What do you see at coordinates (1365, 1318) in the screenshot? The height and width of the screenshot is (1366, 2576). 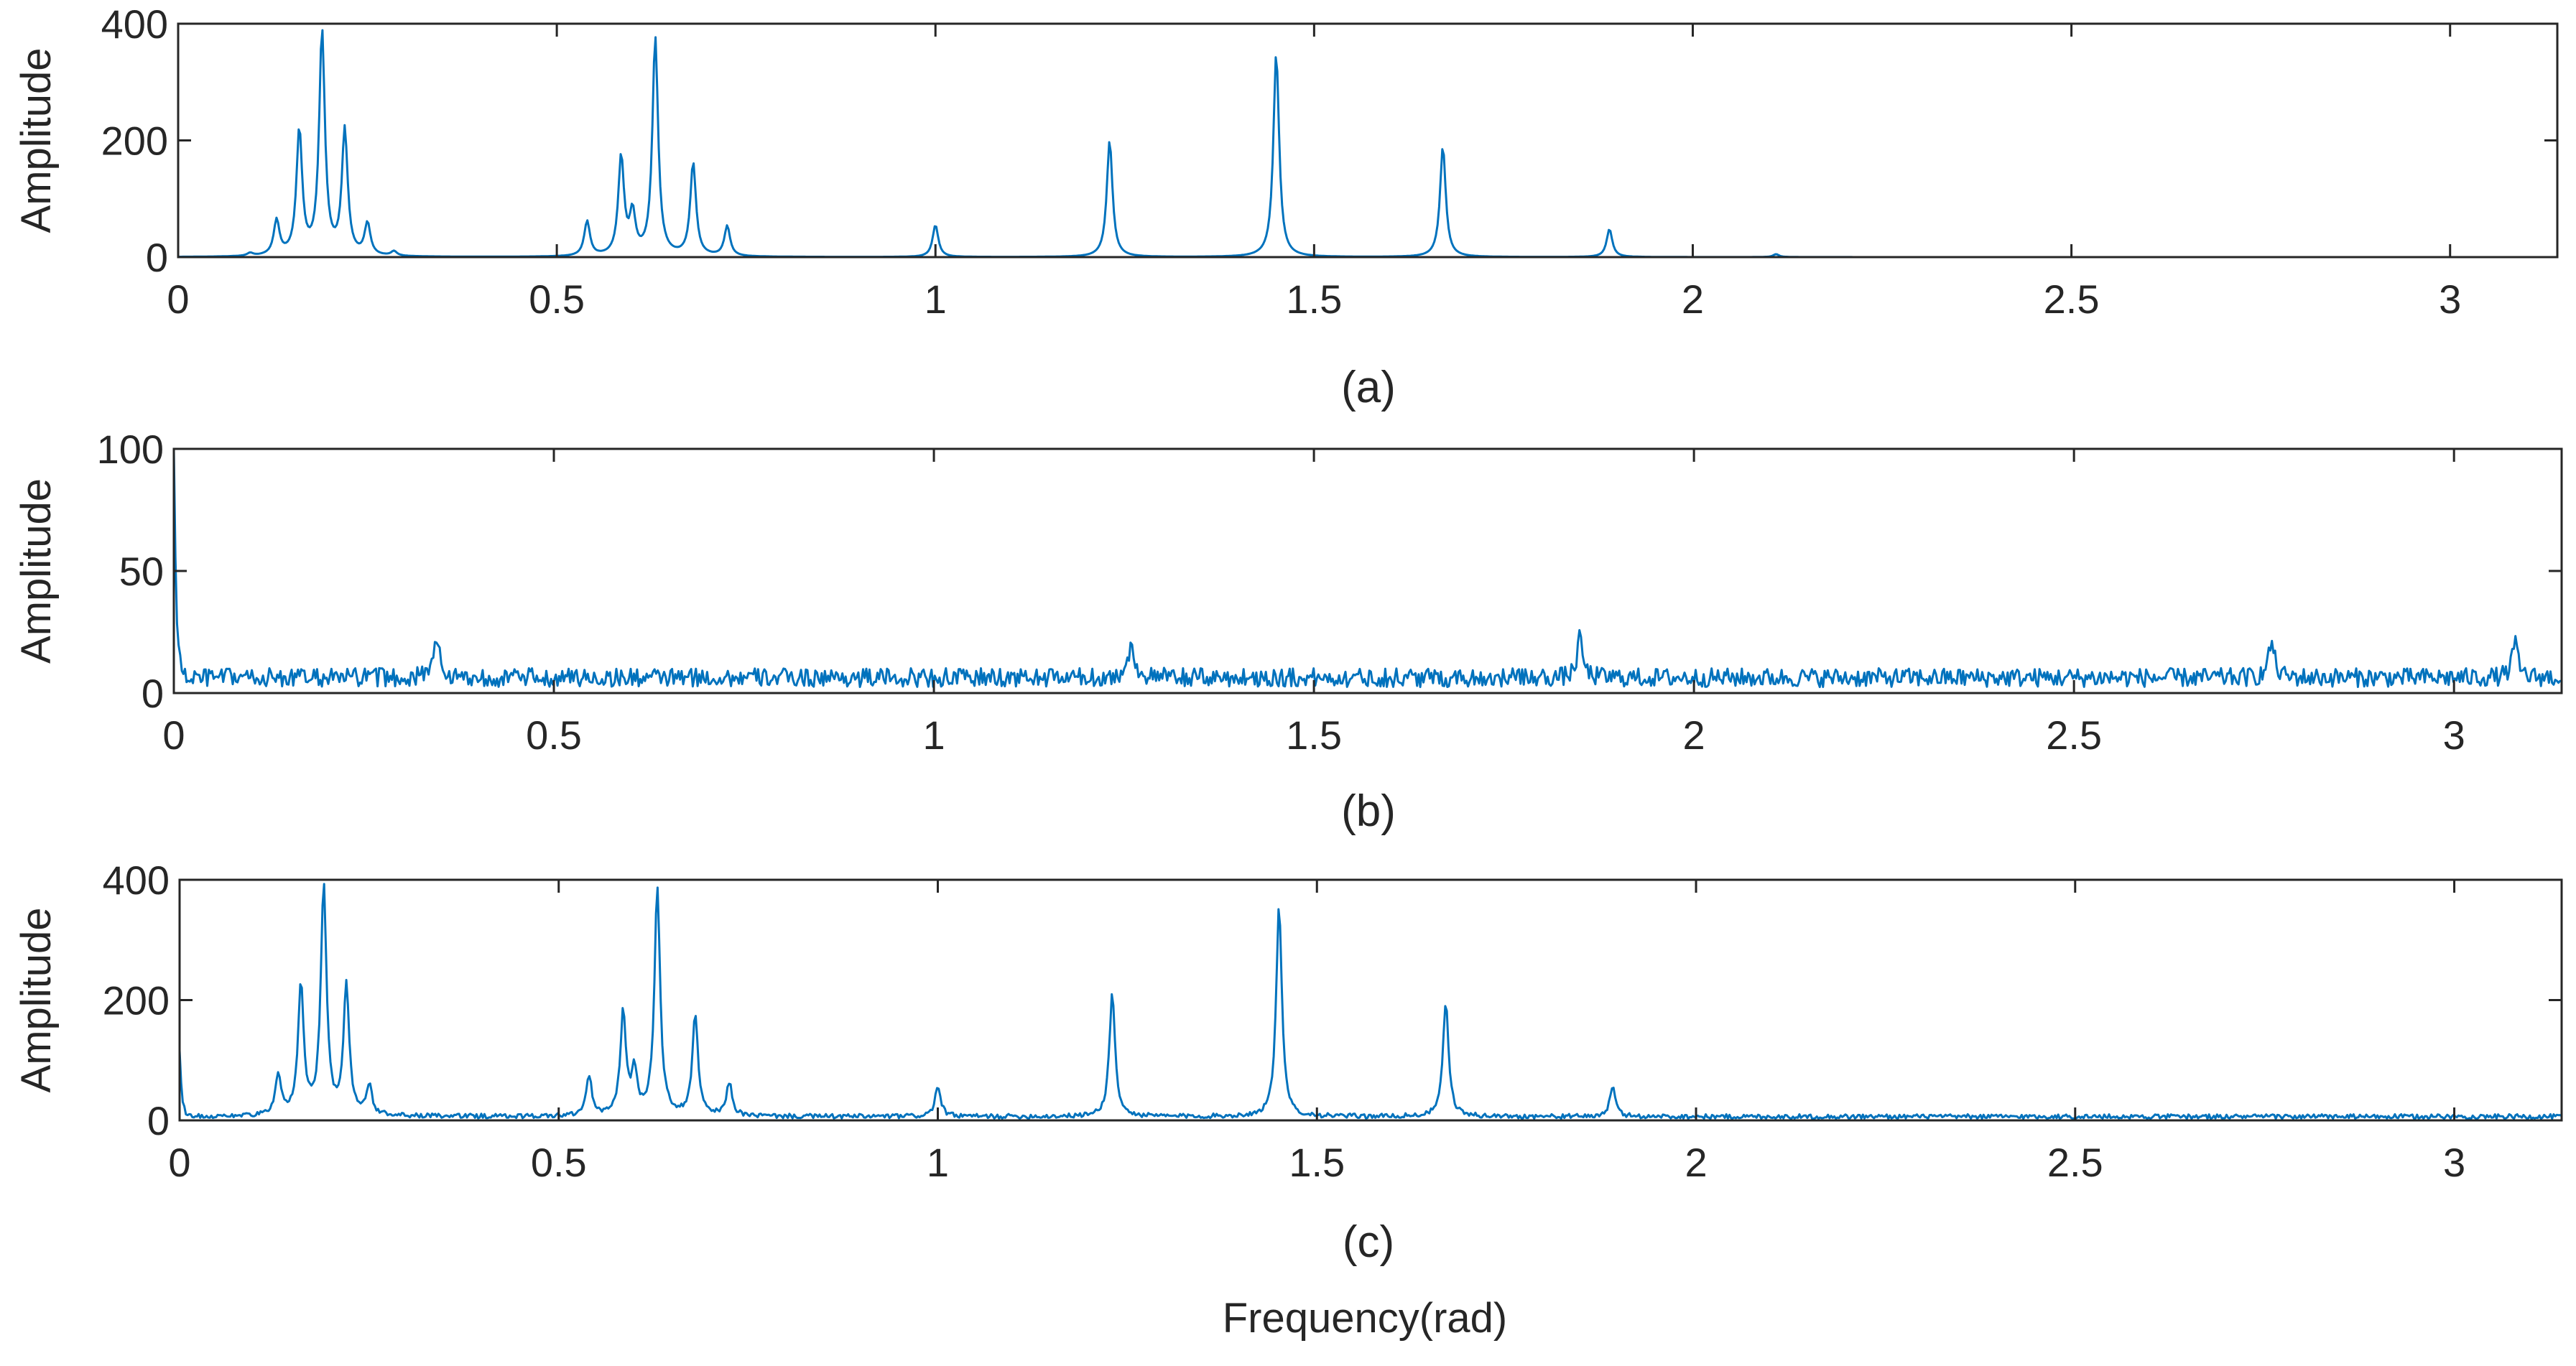 I see `figure-x-axis-label: Frequency(rad)` at bounding box center [1365, 1318].